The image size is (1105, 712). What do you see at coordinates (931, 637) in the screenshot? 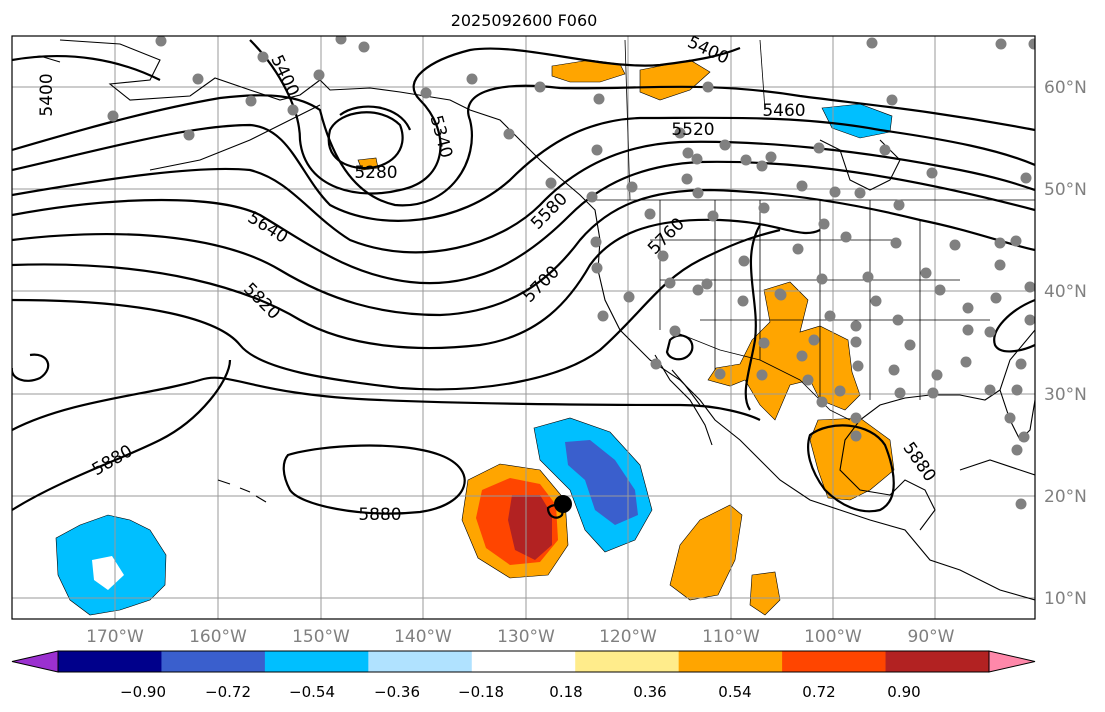
I see `lon-label: 90°W` at bounding box center [931, 637].